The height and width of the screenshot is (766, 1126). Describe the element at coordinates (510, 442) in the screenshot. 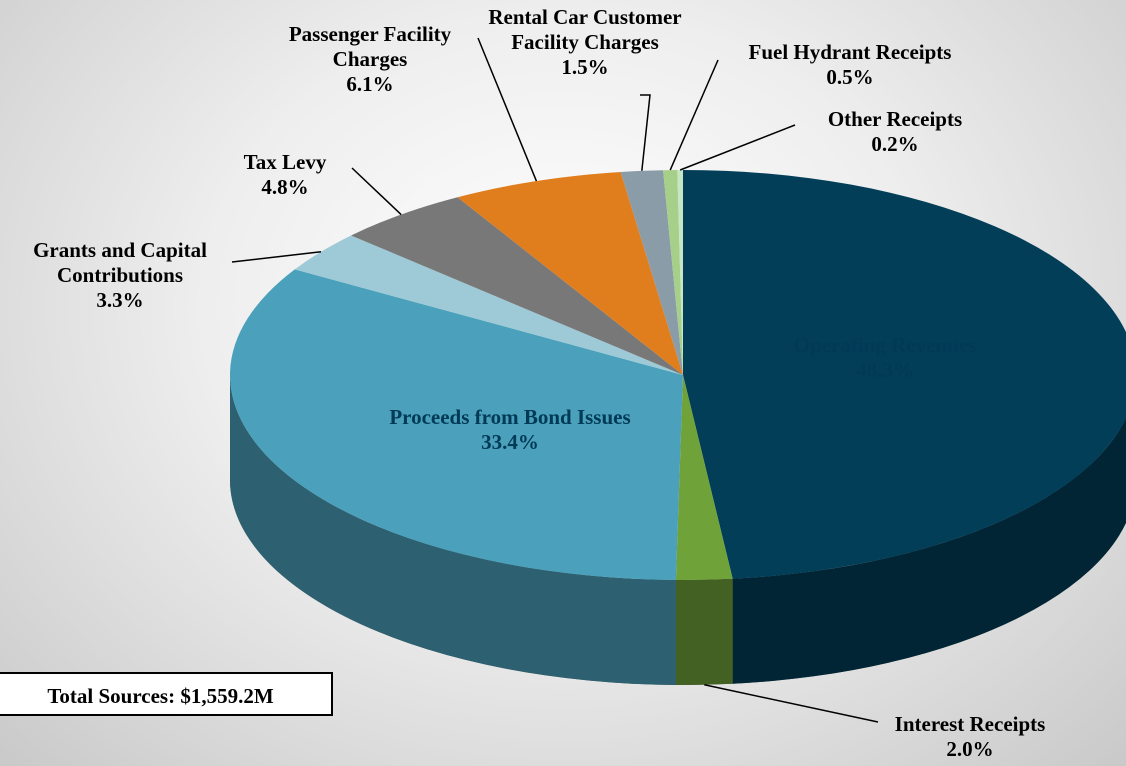

I see `value-label: 33.4%` at that location.